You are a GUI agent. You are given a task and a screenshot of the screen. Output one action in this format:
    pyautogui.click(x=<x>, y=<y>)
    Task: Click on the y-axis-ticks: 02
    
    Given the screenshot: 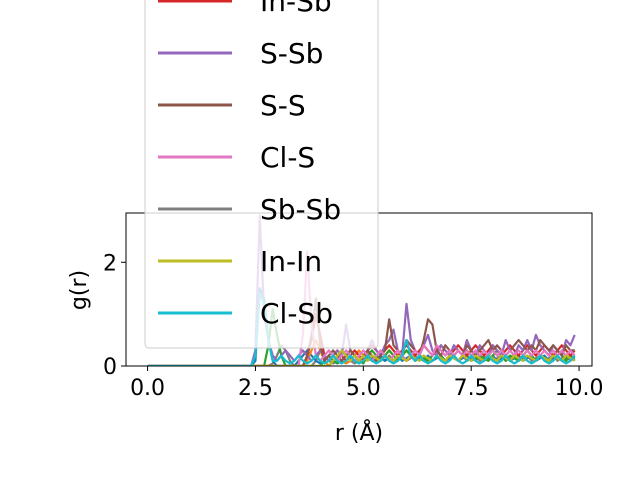 What is the action you would take?
    pyautogui.click(x=114, y=315)
    